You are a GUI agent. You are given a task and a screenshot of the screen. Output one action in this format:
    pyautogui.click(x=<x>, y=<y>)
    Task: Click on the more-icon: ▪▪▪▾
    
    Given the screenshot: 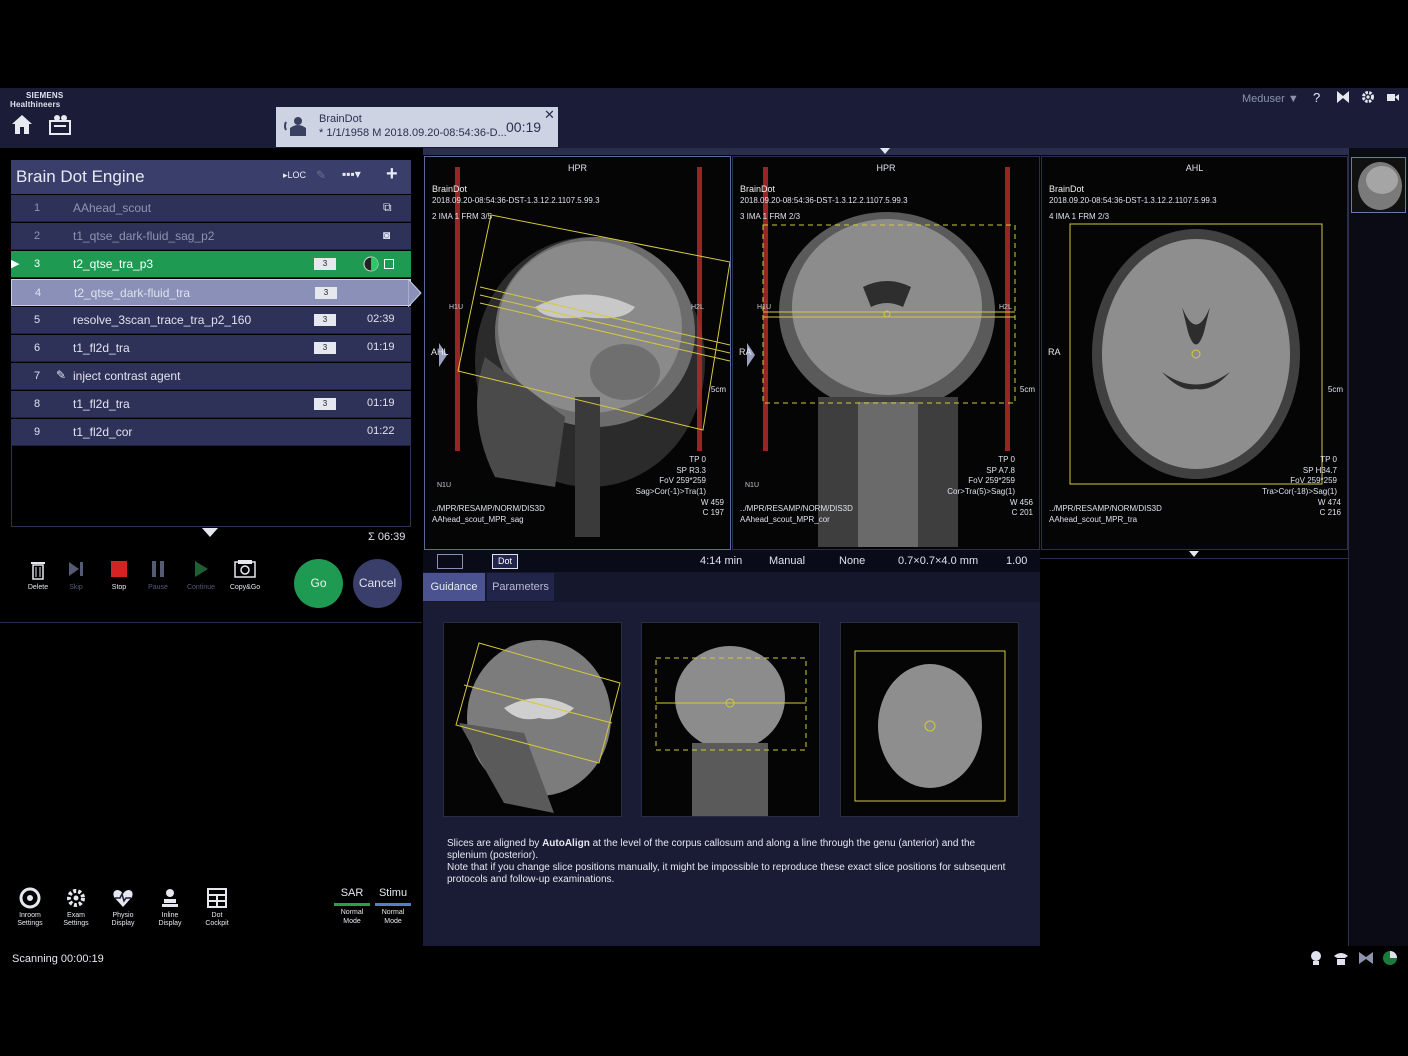 What is the action you would take?
    pyautogui.click(x=351, y=174)
    